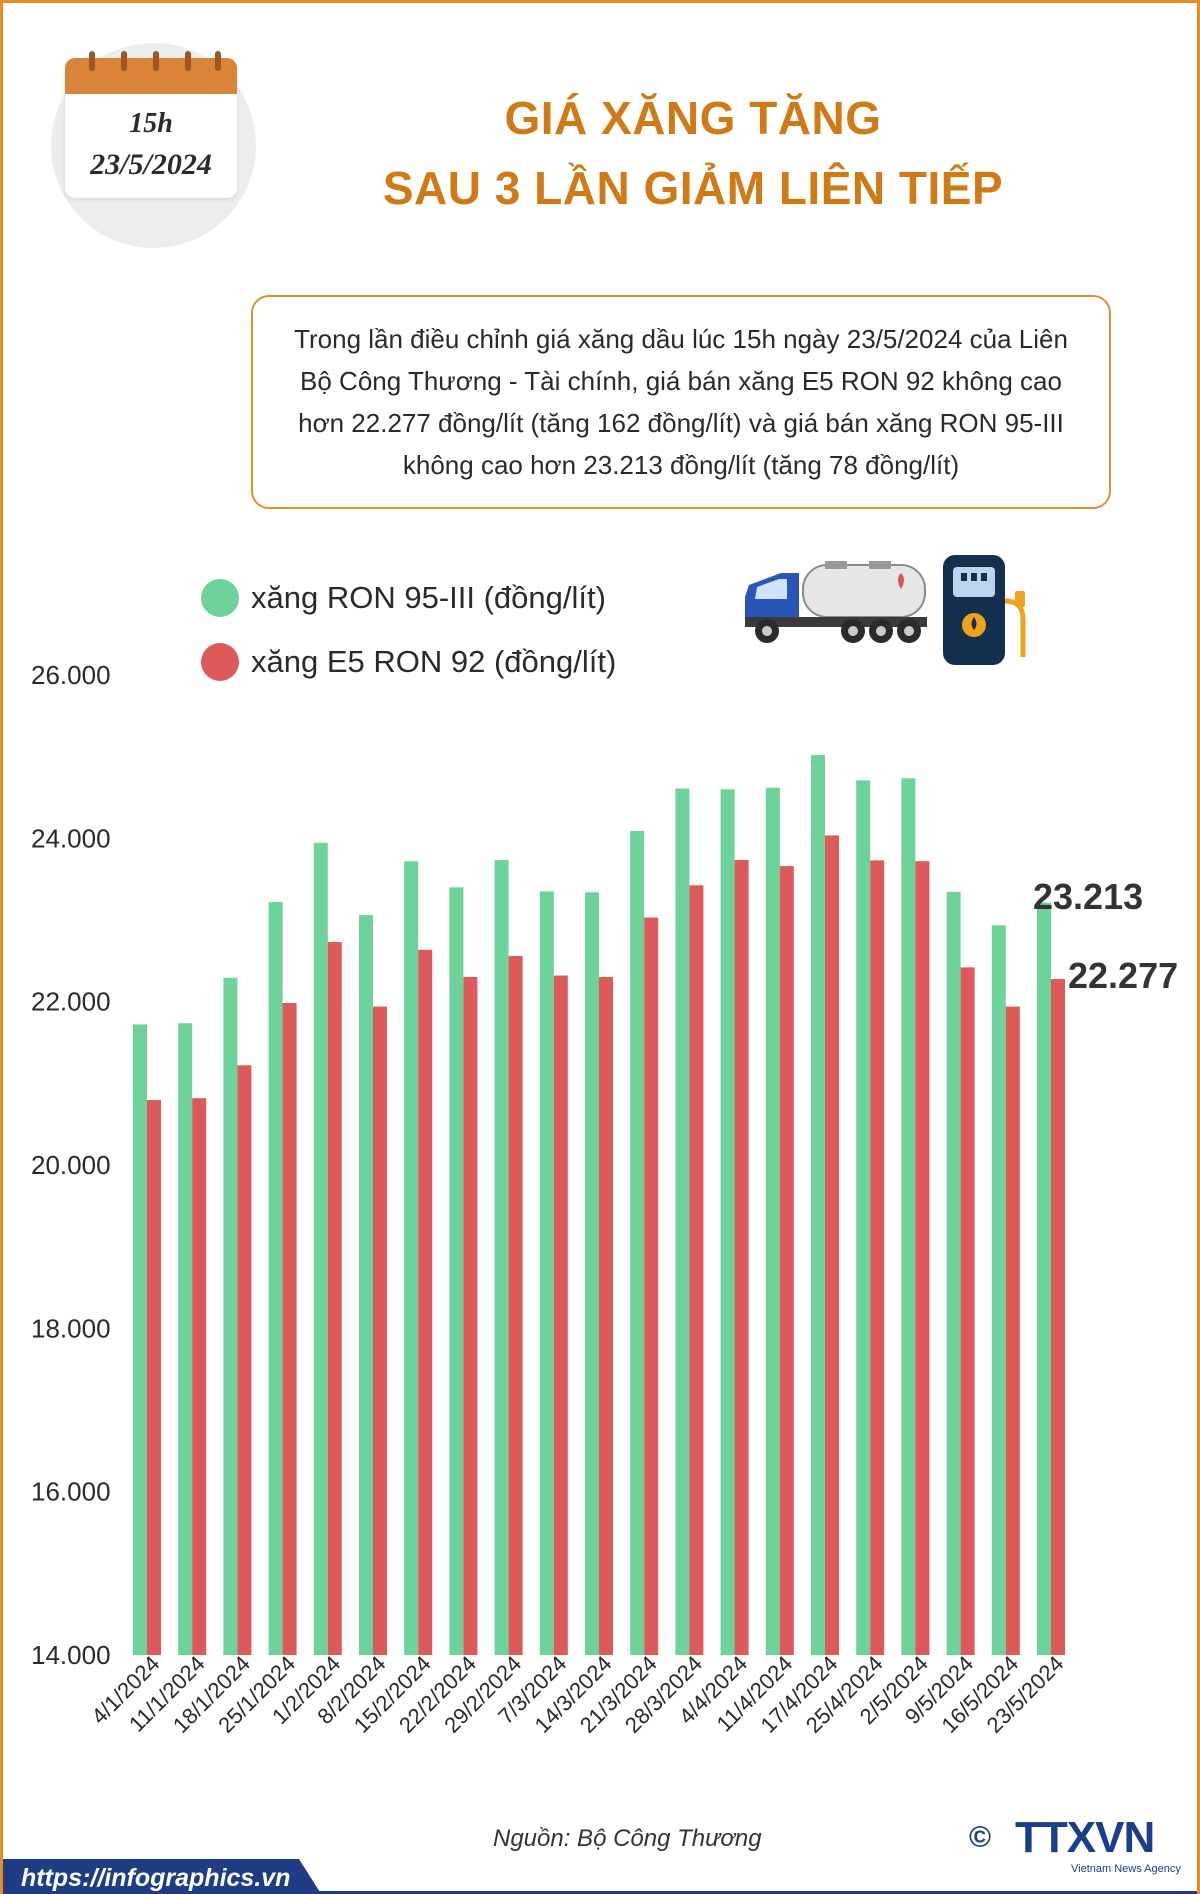  I want to click on url-banner, so click(163, 1876).